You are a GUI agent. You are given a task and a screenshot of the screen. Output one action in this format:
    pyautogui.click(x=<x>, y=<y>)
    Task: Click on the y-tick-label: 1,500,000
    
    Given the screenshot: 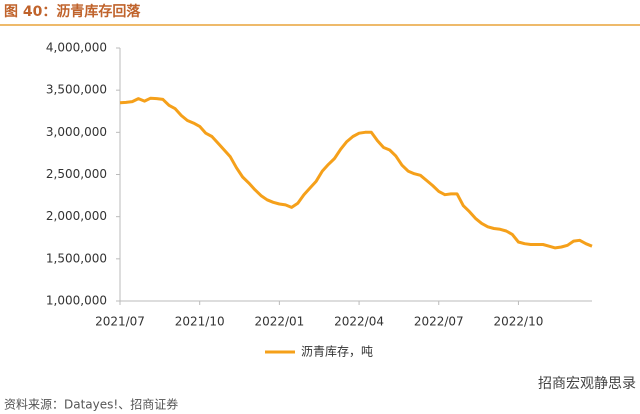 What is the action you would take?
    pyautogui.click(x=76, y=258)
    